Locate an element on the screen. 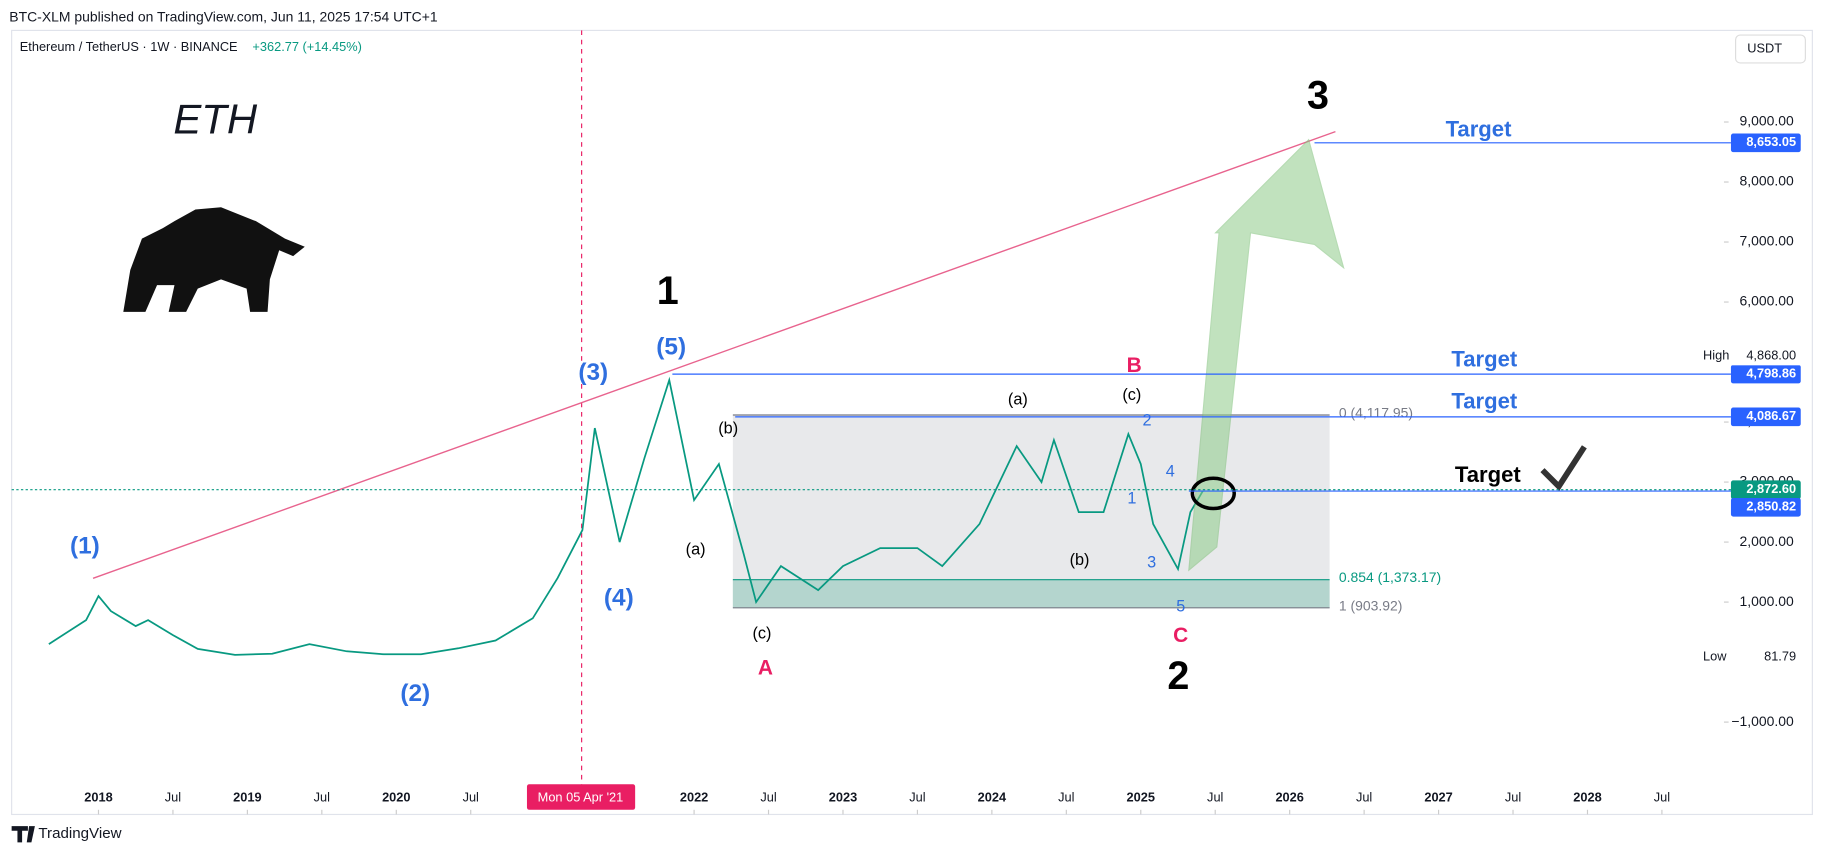 The image size is (1824, 853). hl-value: 4,868.00 is located at coordinates (1771, 354).